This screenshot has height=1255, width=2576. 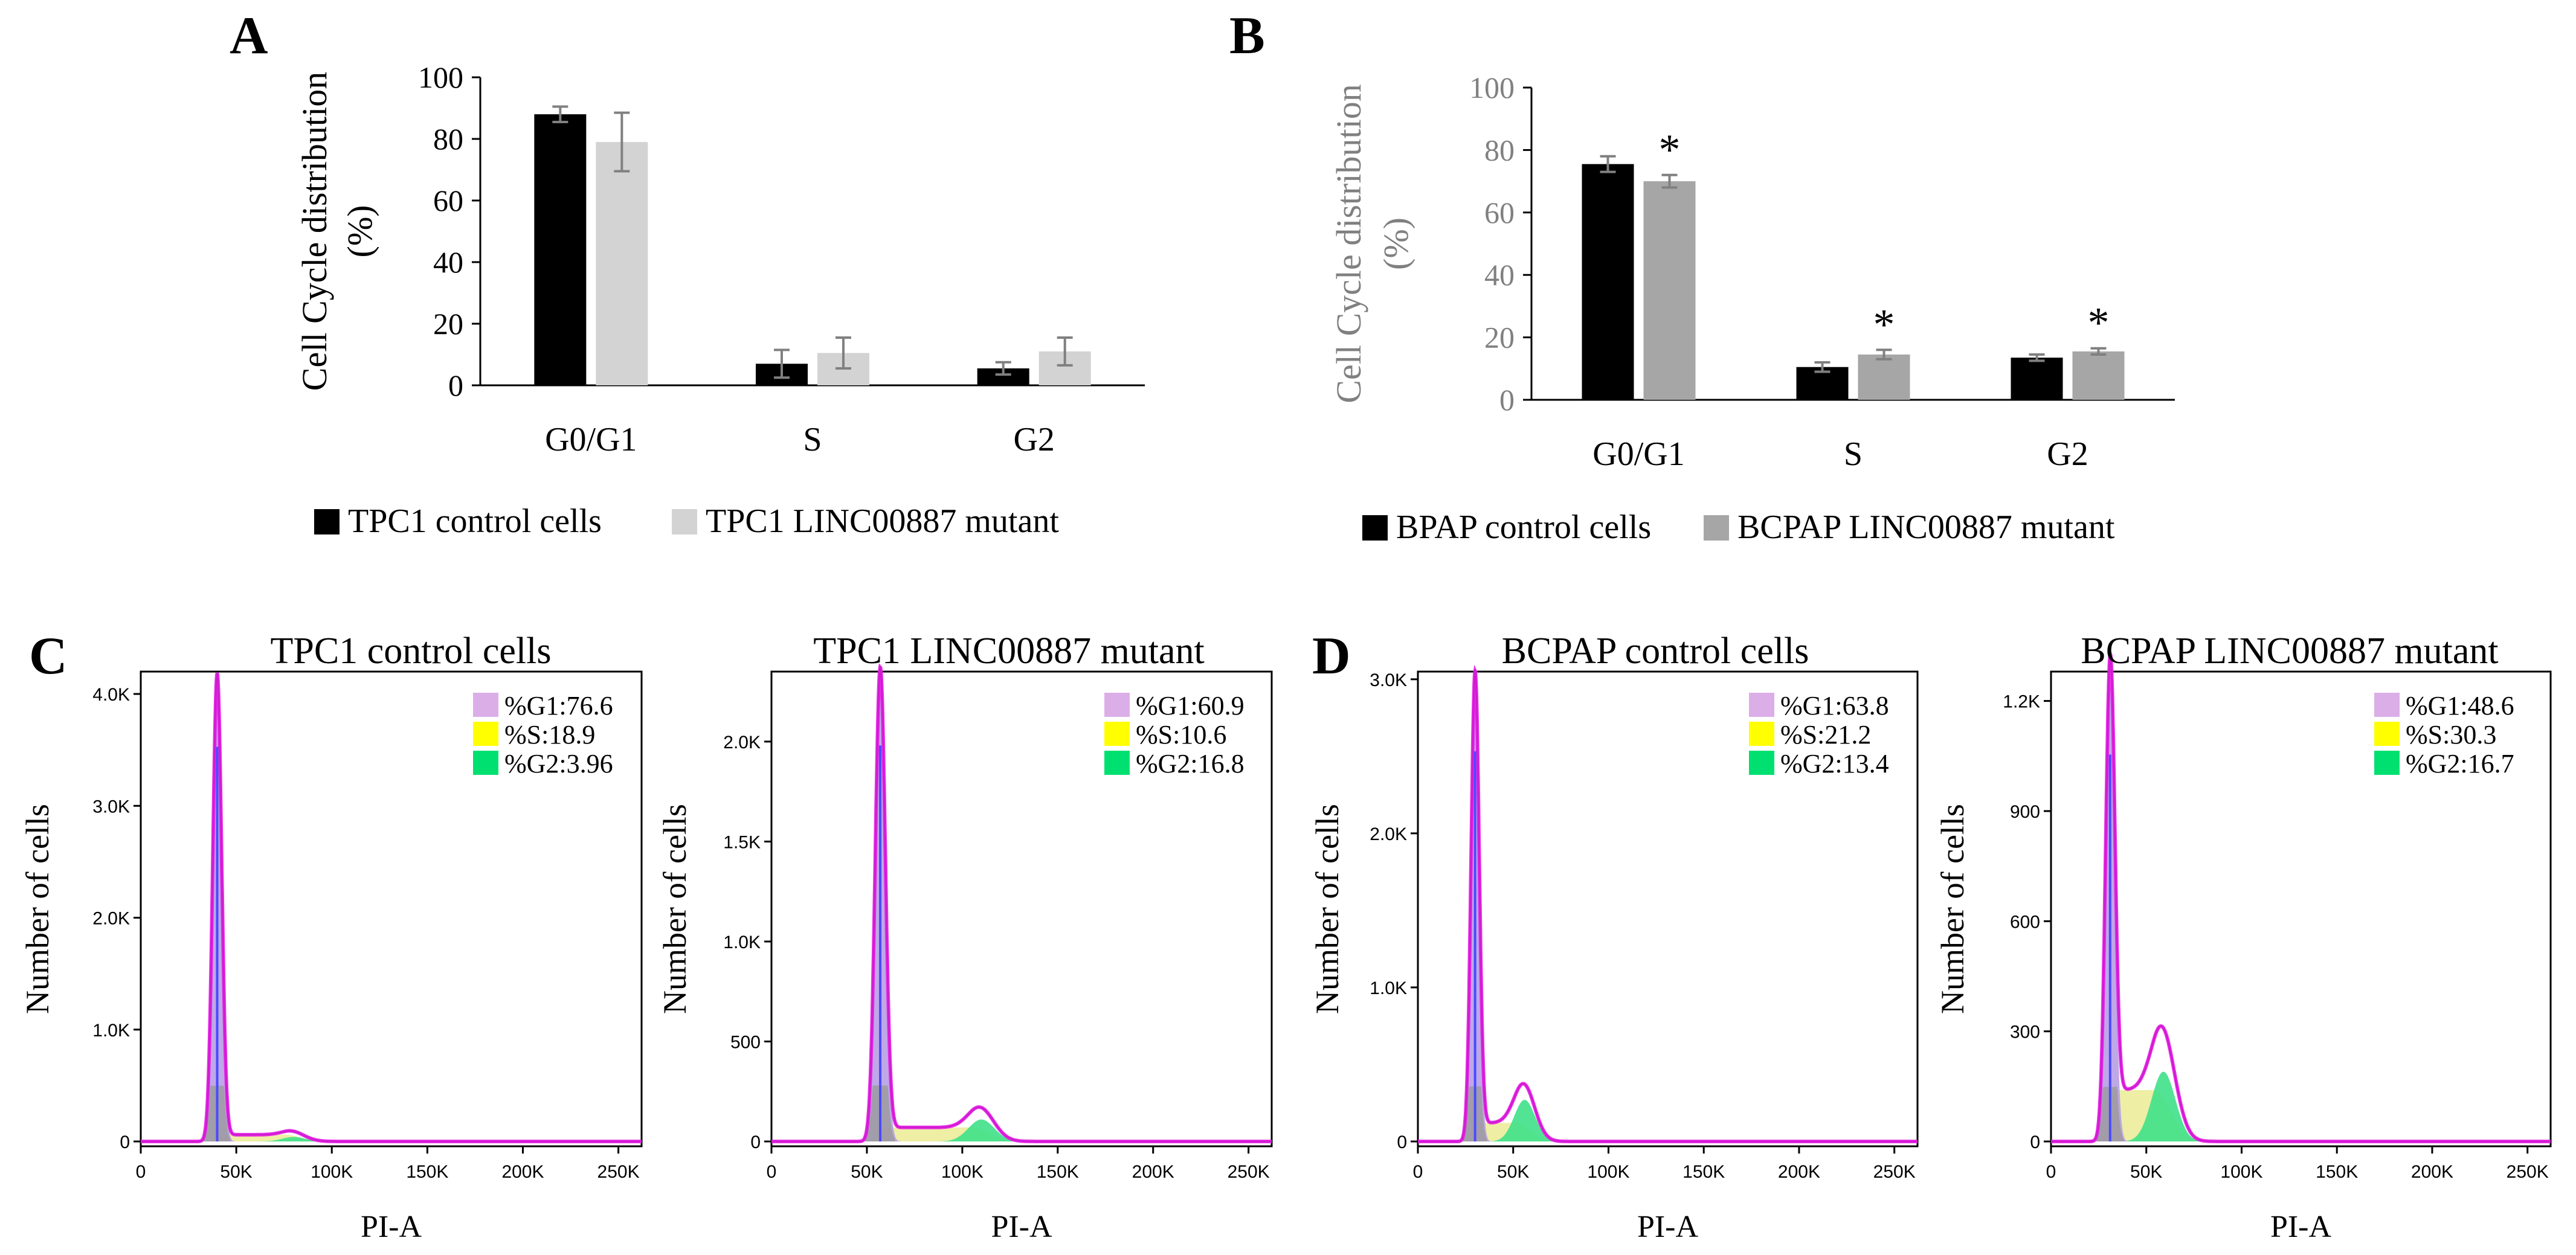 I want to click on histogram-title: TPC1 LINC00887 mutant, so click(x=1009, y=651).